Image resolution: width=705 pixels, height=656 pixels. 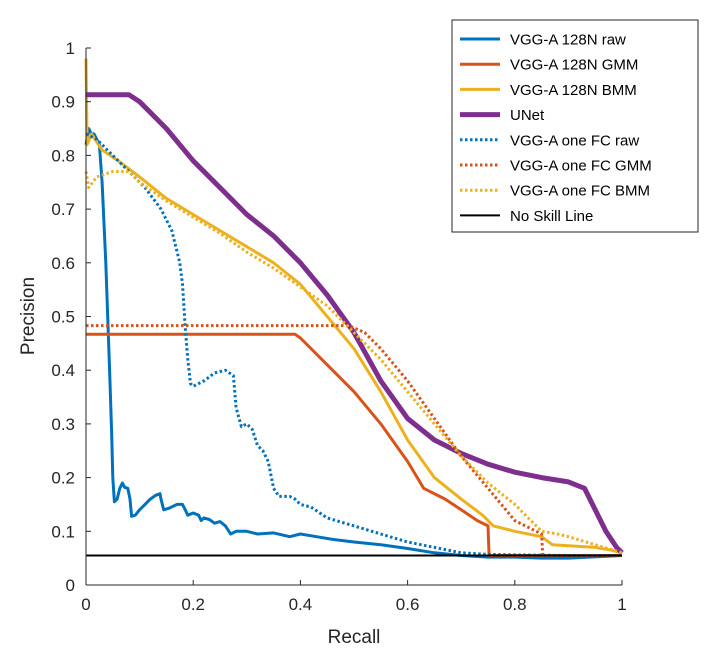 I want to click on y-tick-label: 0.4, so click(x=63, y=370).